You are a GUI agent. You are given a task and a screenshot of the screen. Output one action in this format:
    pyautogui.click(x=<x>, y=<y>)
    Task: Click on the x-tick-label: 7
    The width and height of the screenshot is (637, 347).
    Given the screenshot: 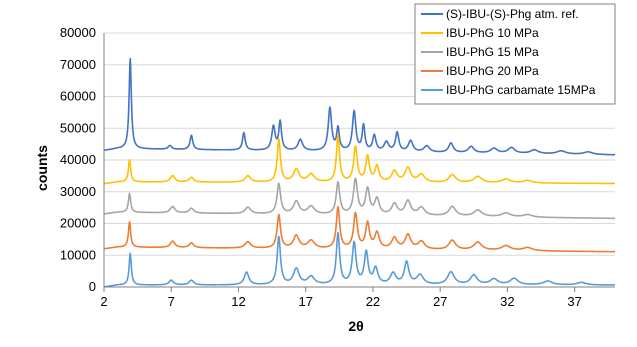 What is the action you would take?
    pyautogui.click(x=171, y=301)
    